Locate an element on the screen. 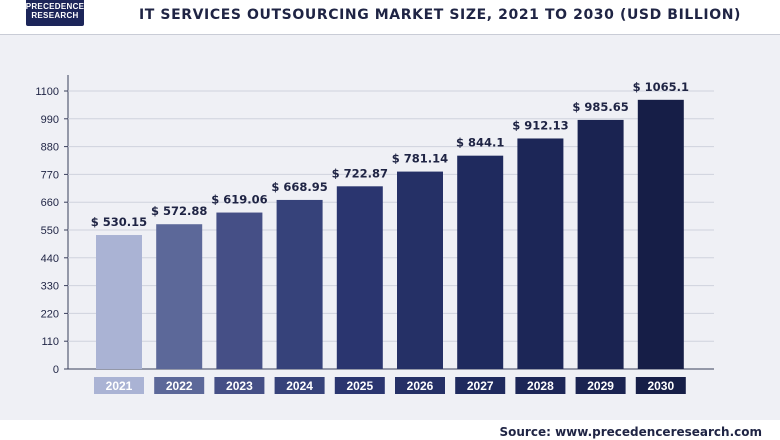  value-label: $ 912.13 is located at coordinates (540, 125).